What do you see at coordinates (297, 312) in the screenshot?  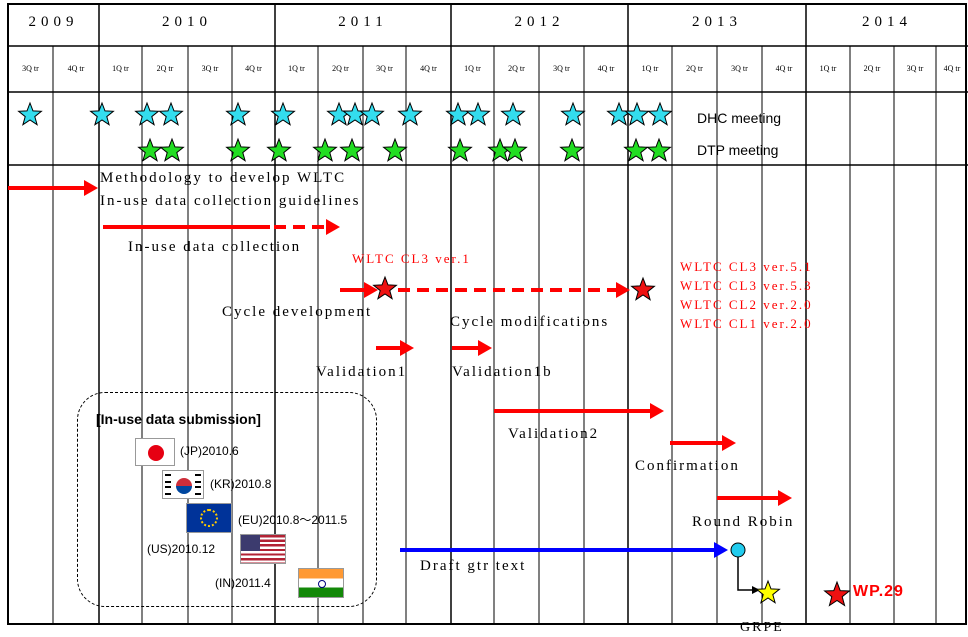 I see `cycle-development-label: Cycle development` at bounding box center [297, 312].